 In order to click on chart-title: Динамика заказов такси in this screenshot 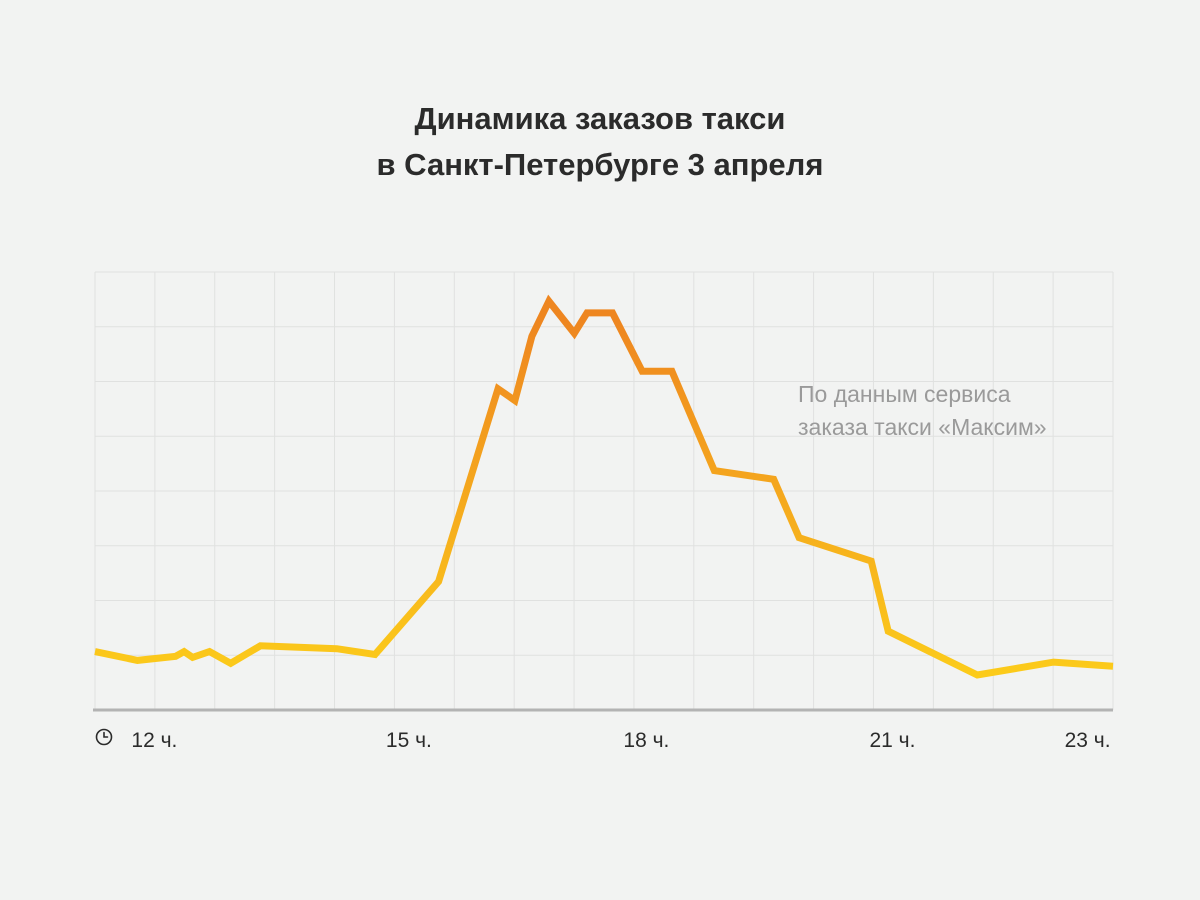, I will do `click(600, 118)`.